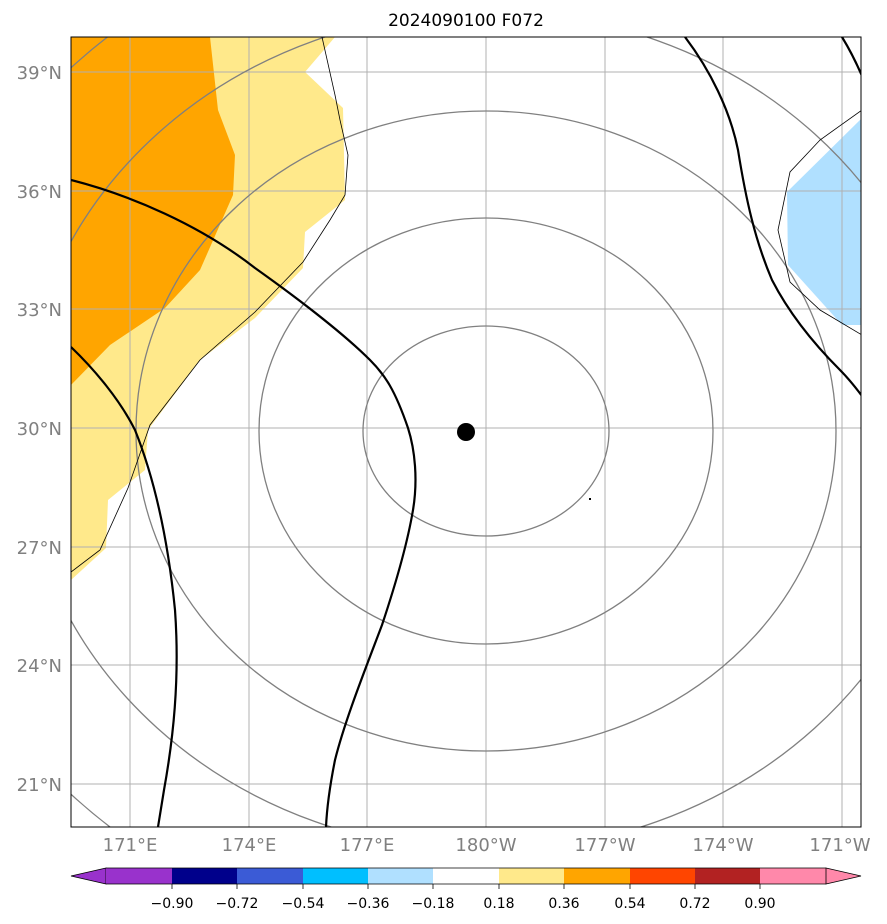 The height and width of the screenshot is (924, 887). Describe the element at coordinates (839, 845) in the screenshot. I see `lon-label: 171°W` at that location.